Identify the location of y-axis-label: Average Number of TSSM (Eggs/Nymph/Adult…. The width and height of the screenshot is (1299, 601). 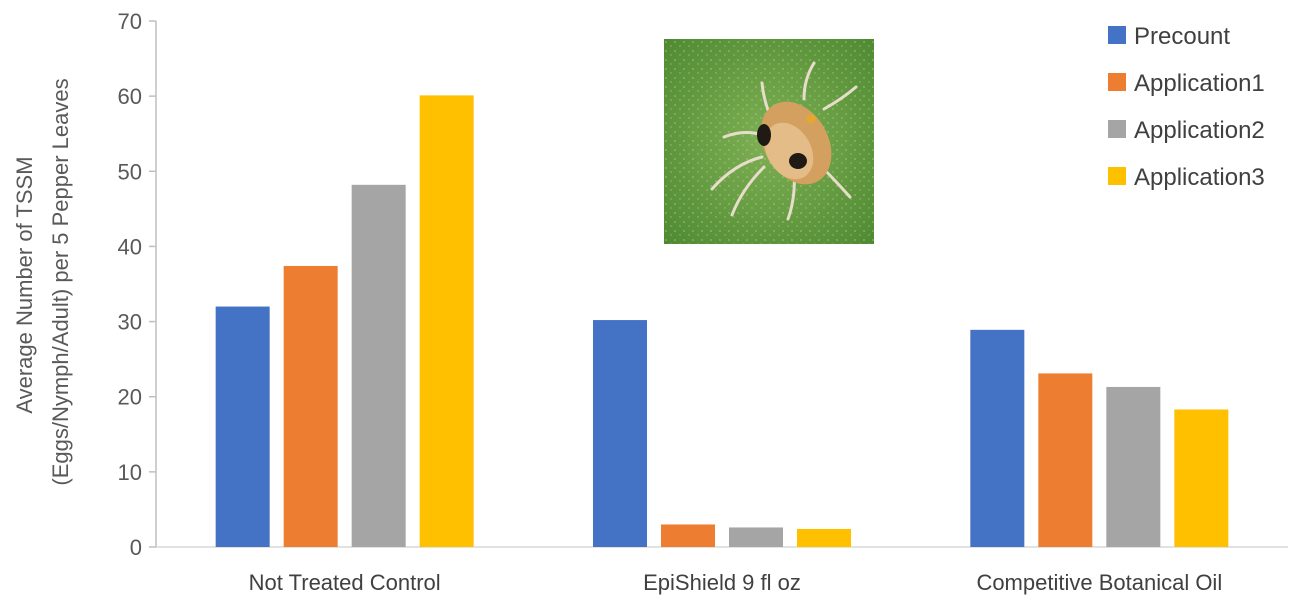
(42, 281).